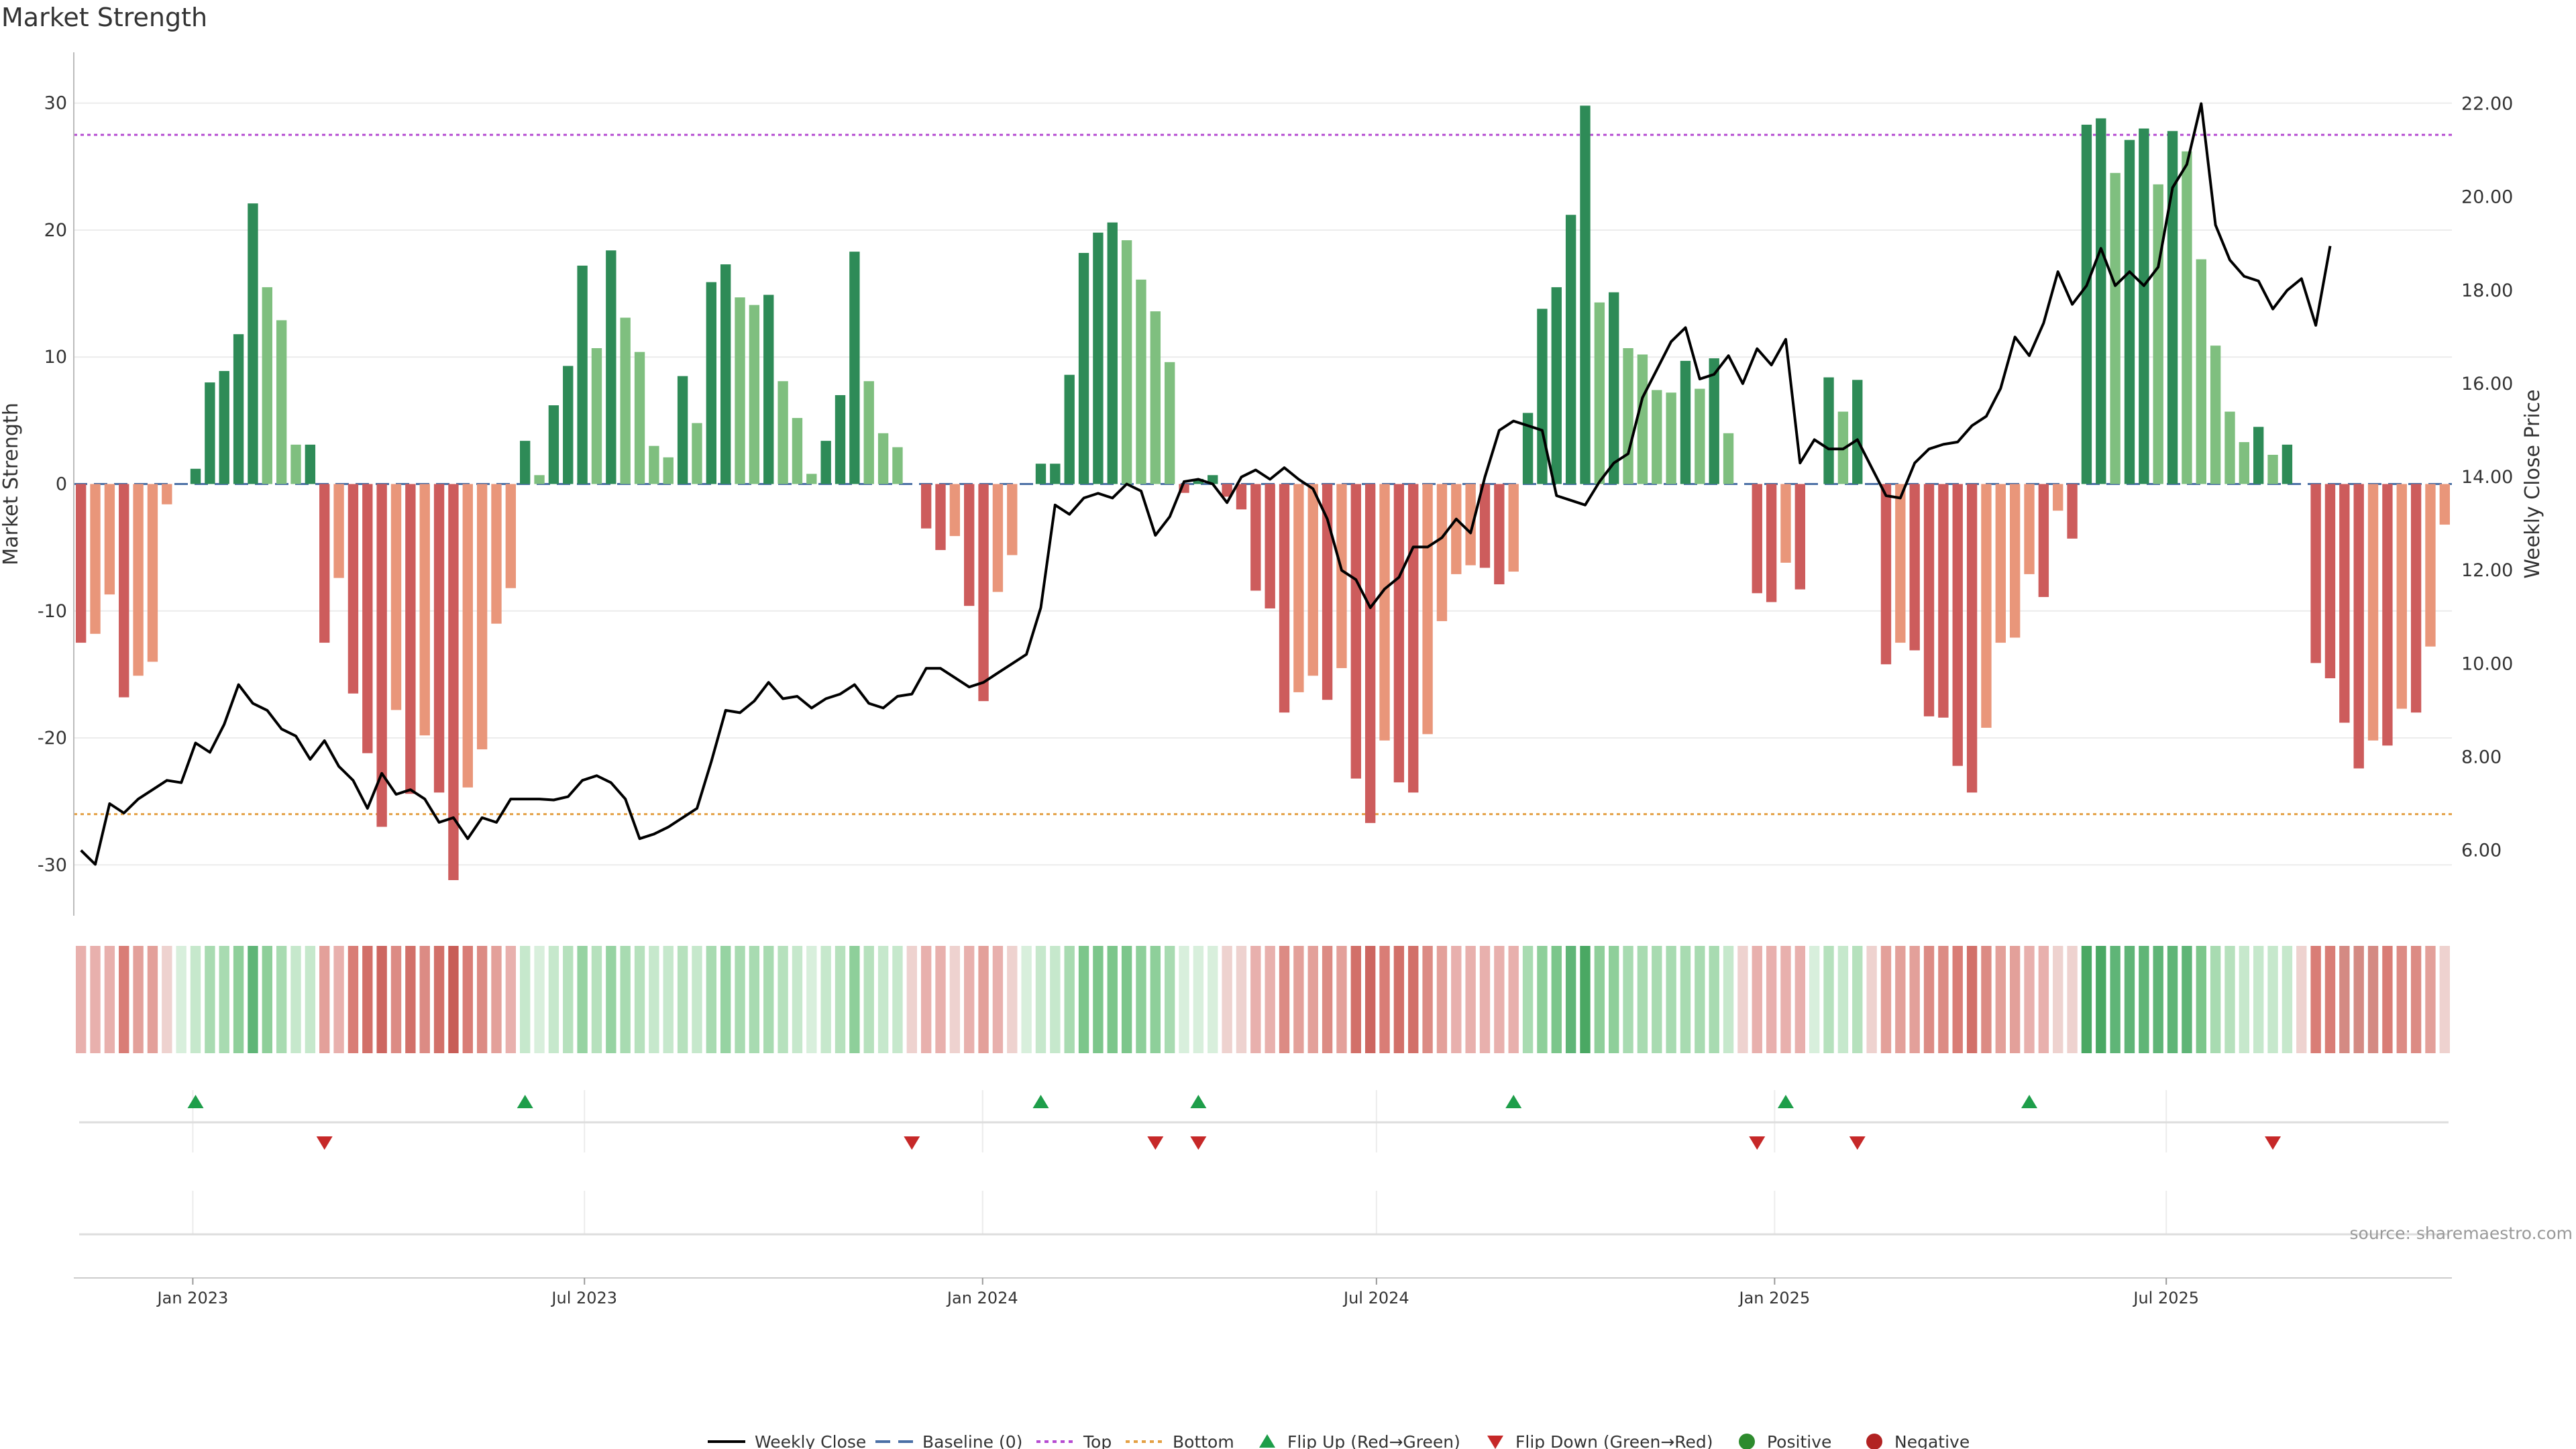  I want to click on x-tick-label: Jan 2025, so click(1774, 1298).